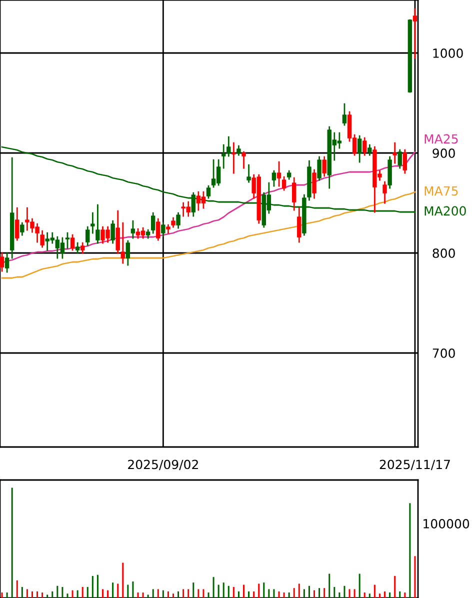 This screenshot has width=472, height=598. Describe the element at coordinates (443, 153) in the screenshot. I see `y-tick-label: 900` at that location.